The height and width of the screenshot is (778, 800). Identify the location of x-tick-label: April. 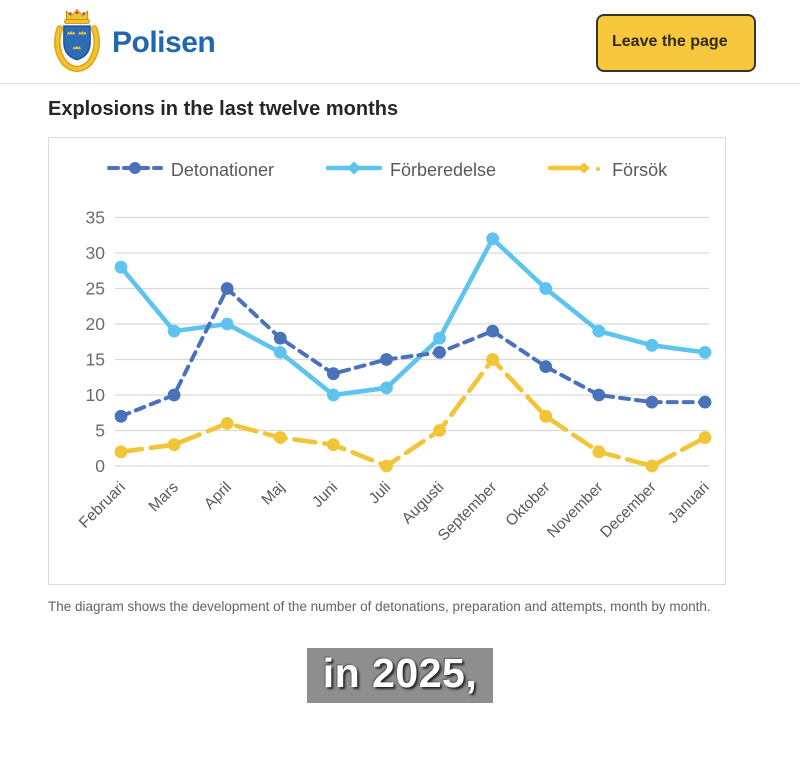
(218, 496).